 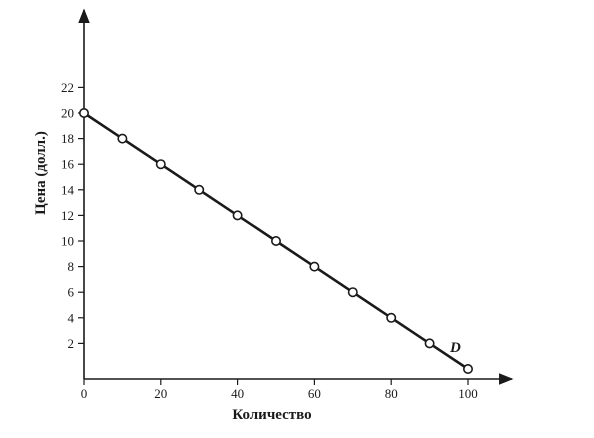 What do you see at coordinates (84, 393) in the screenshot?
I see `x-tick-label: 0` at bounding box center [84, 393].